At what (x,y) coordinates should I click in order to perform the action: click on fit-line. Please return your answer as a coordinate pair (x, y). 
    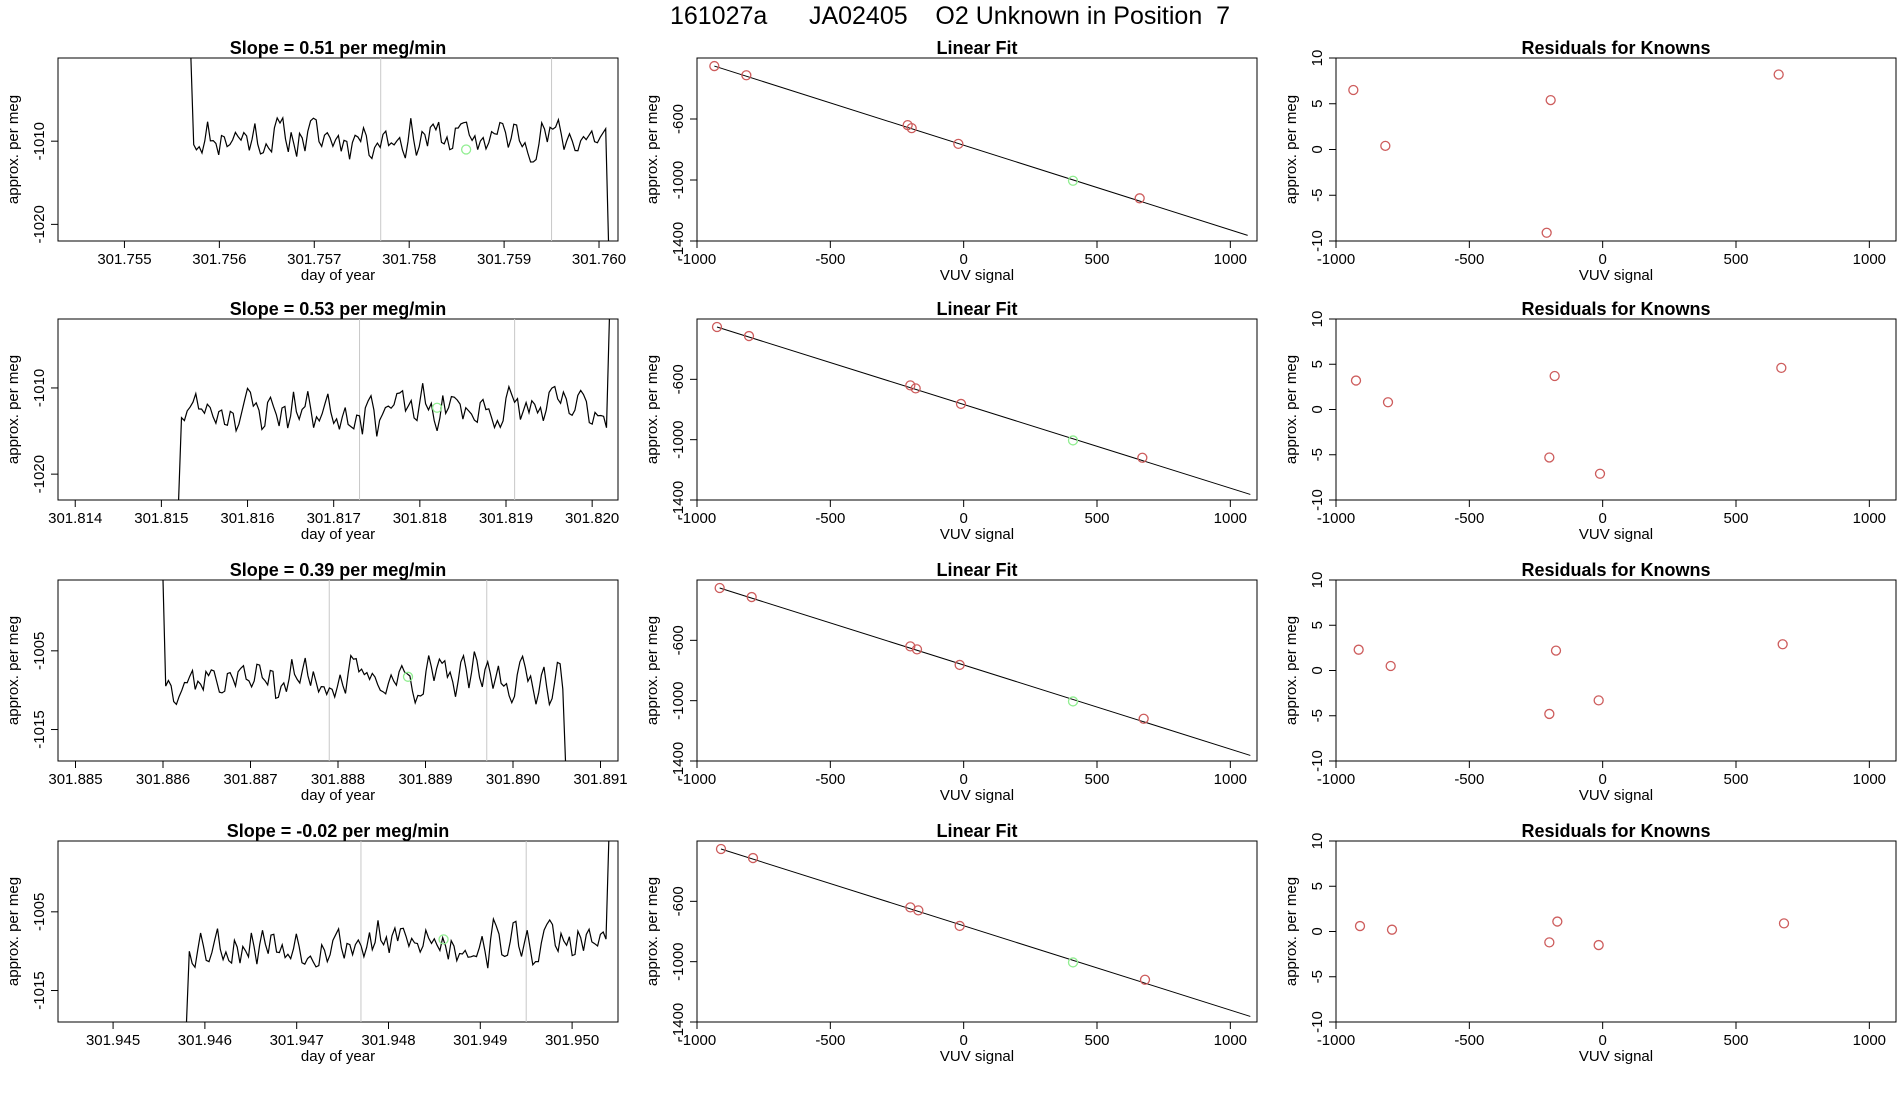
    Looking at the image, I should click on (983, 410).